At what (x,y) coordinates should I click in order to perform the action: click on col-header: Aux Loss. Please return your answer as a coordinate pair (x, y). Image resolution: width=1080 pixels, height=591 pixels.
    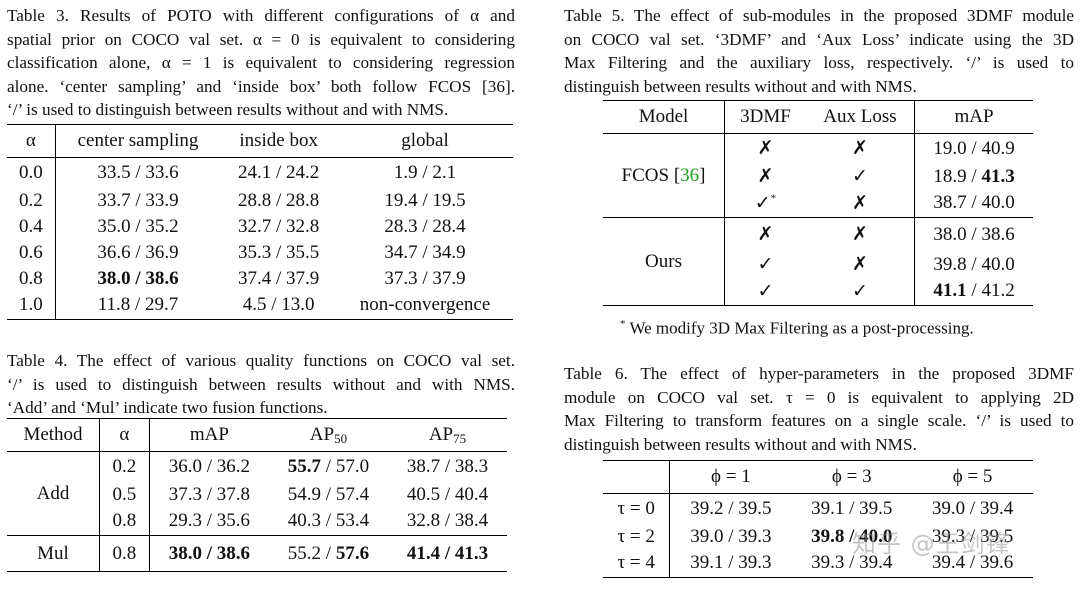
    Looking at the image, I should click on (860, 117).